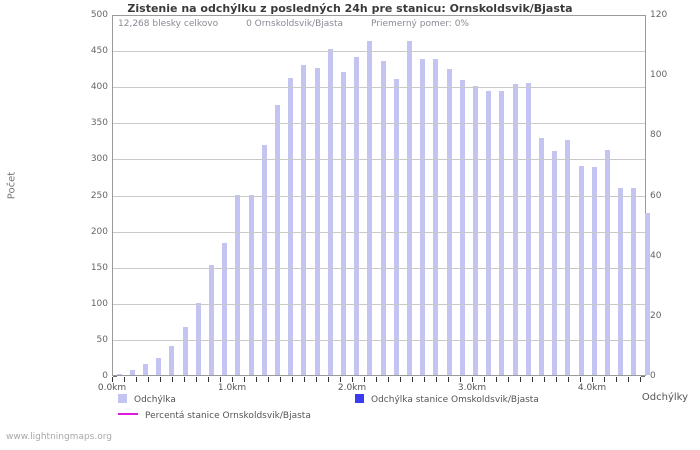 This screenshot has height=450, width=700. Describe the element at coordinates (99, 267) in the screenshot. I see `y-axis-left-tick-label: 150` at that location.